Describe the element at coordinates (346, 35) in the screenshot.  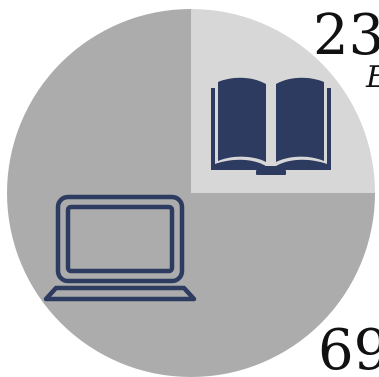
I see `value-label-23: 23` at that location.